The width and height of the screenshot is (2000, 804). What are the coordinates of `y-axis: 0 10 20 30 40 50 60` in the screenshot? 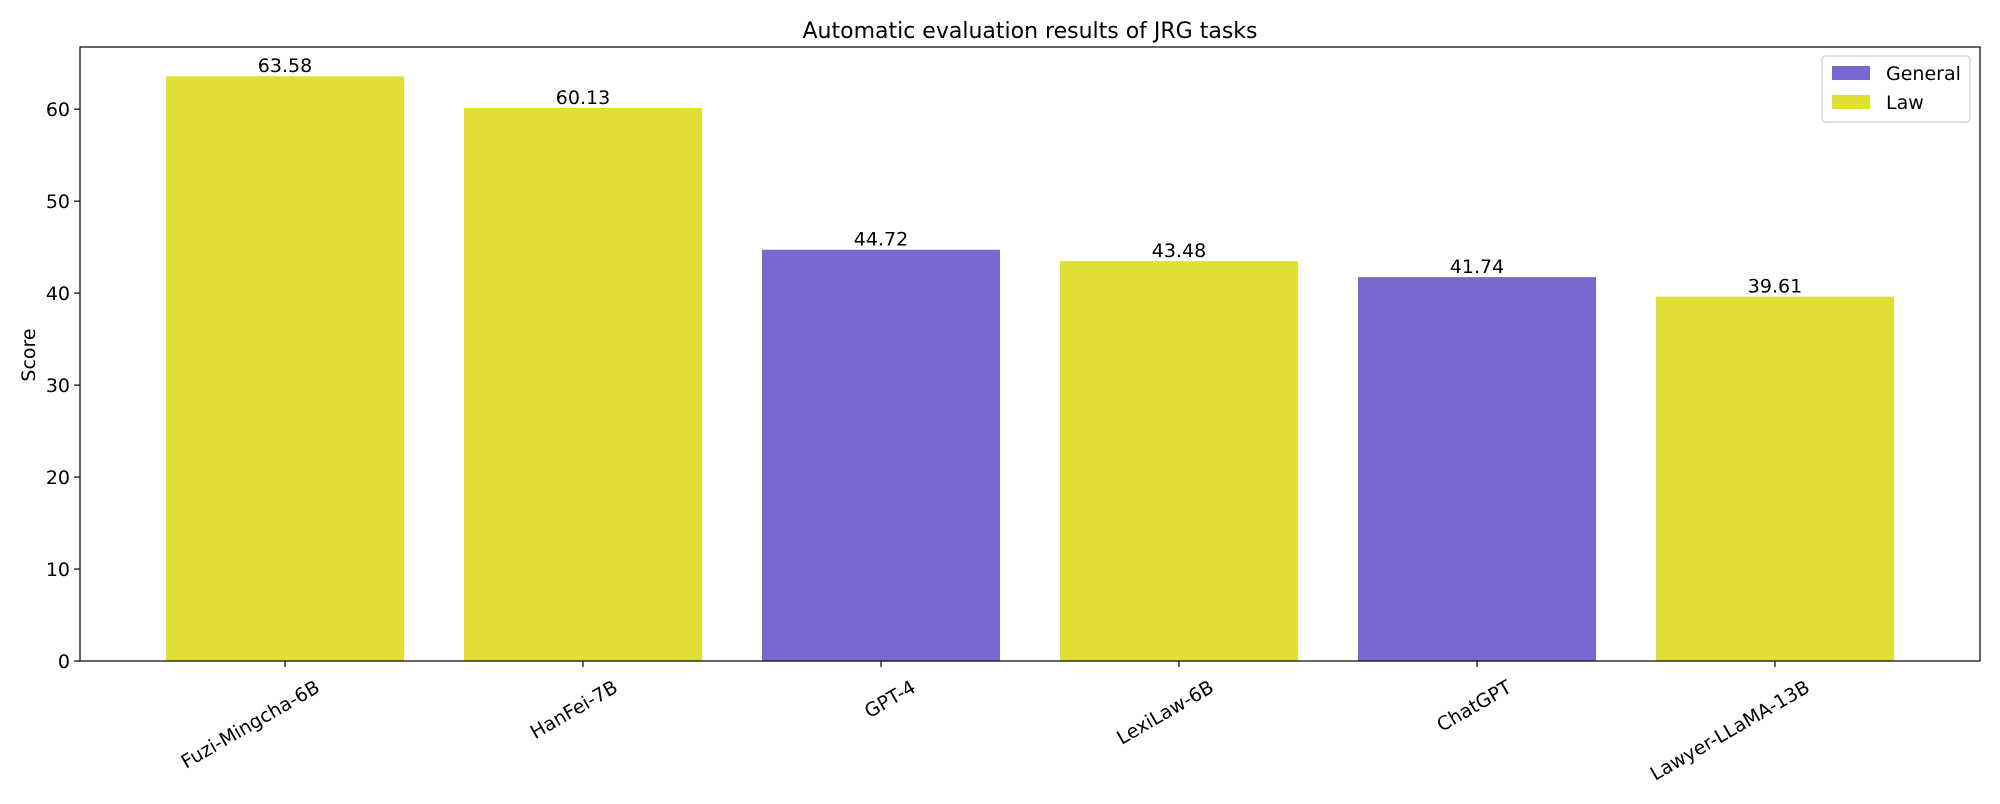 It's located at (63, 386).